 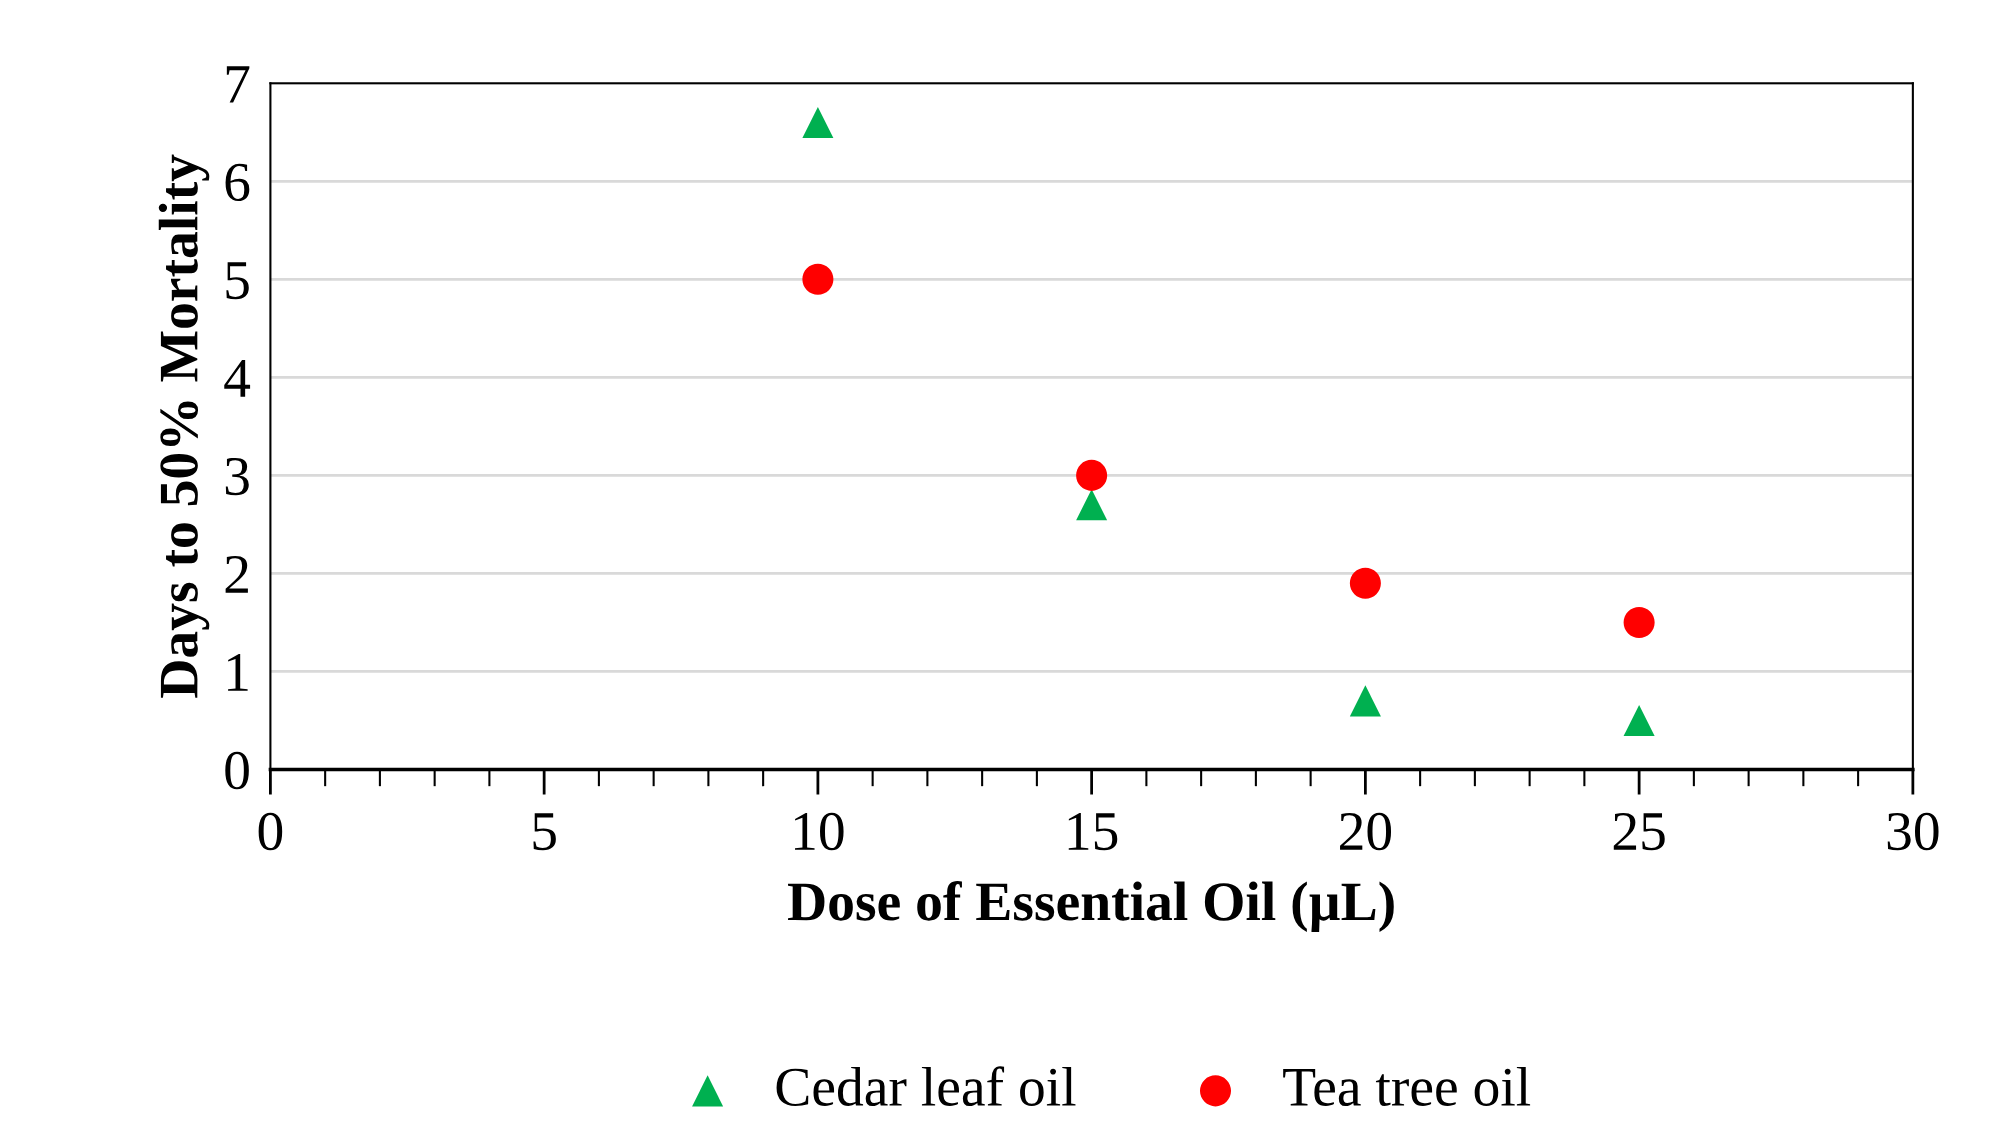 What do you see at coordinates (237, 770) in the screenshot?
I see `y-tick-label: 0` at bounding box center [237, 770].